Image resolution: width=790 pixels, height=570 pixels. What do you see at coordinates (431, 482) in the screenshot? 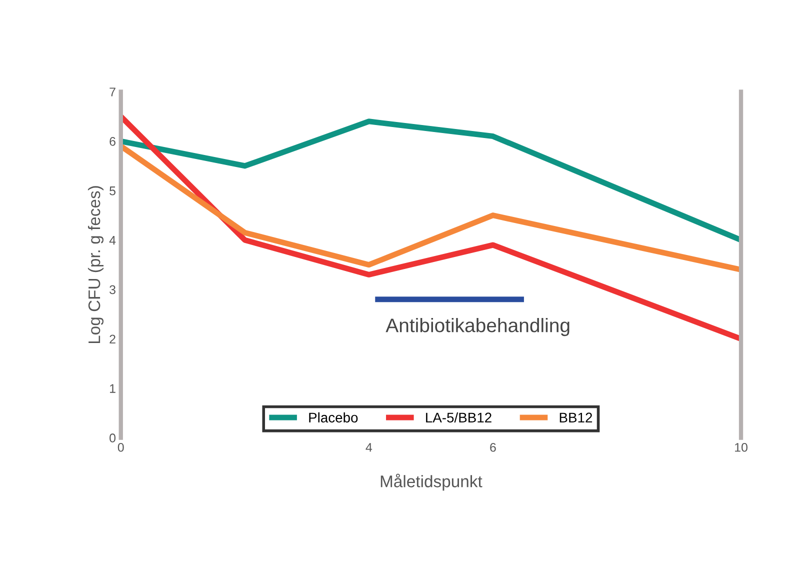
I see `x-axis-title: Måletidspunkt` at bounding box center [431, 482].